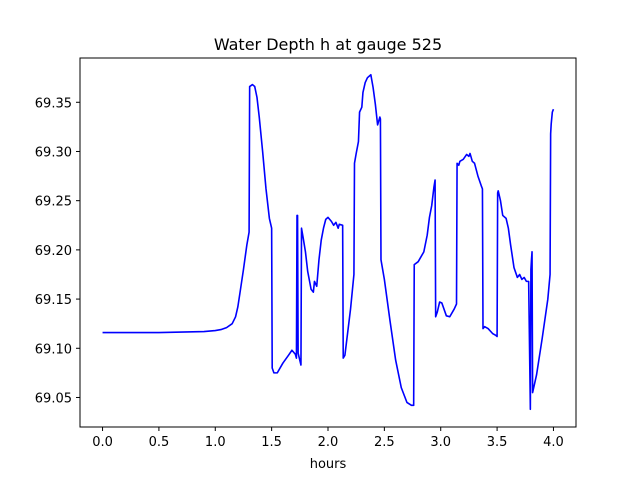 The width and height of the screenshot is (640, 480). What do you see at coordinates (328, 464) in the screenshot?
I see `x-axis-label: hours` at bounding box center [328, 464].